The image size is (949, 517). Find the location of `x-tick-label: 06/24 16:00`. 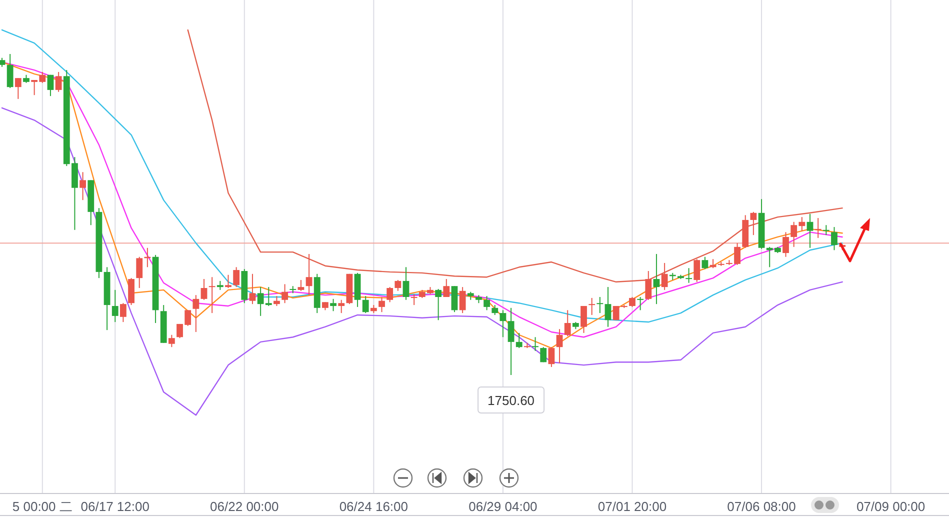

x-tick-label: 06/24 16:00 is located at coordinates (373, 506).